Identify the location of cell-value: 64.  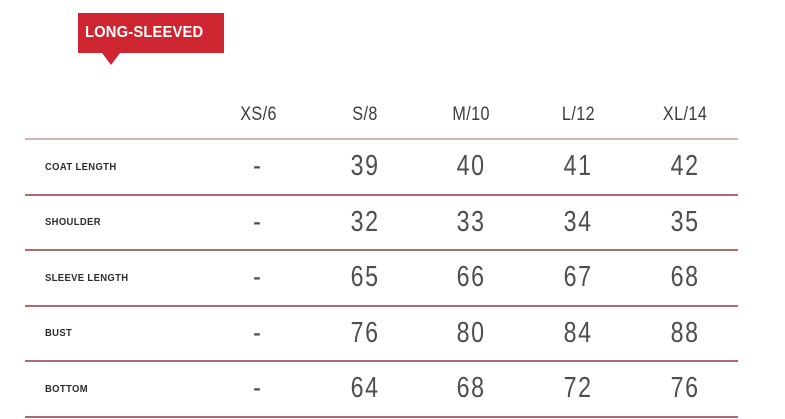
(365, 388).